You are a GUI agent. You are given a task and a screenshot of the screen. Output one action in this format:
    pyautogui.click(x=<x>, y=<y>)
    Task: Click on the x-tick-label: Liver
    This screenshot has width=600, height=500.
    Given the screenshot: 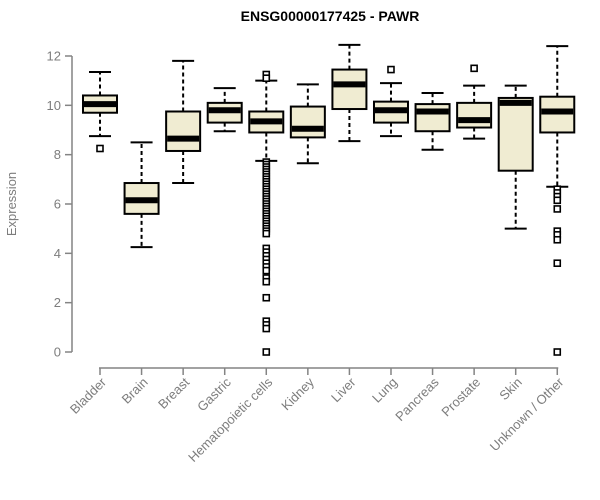 What is the action you would take?
    pyautogui.click(x=343, y=389)
    